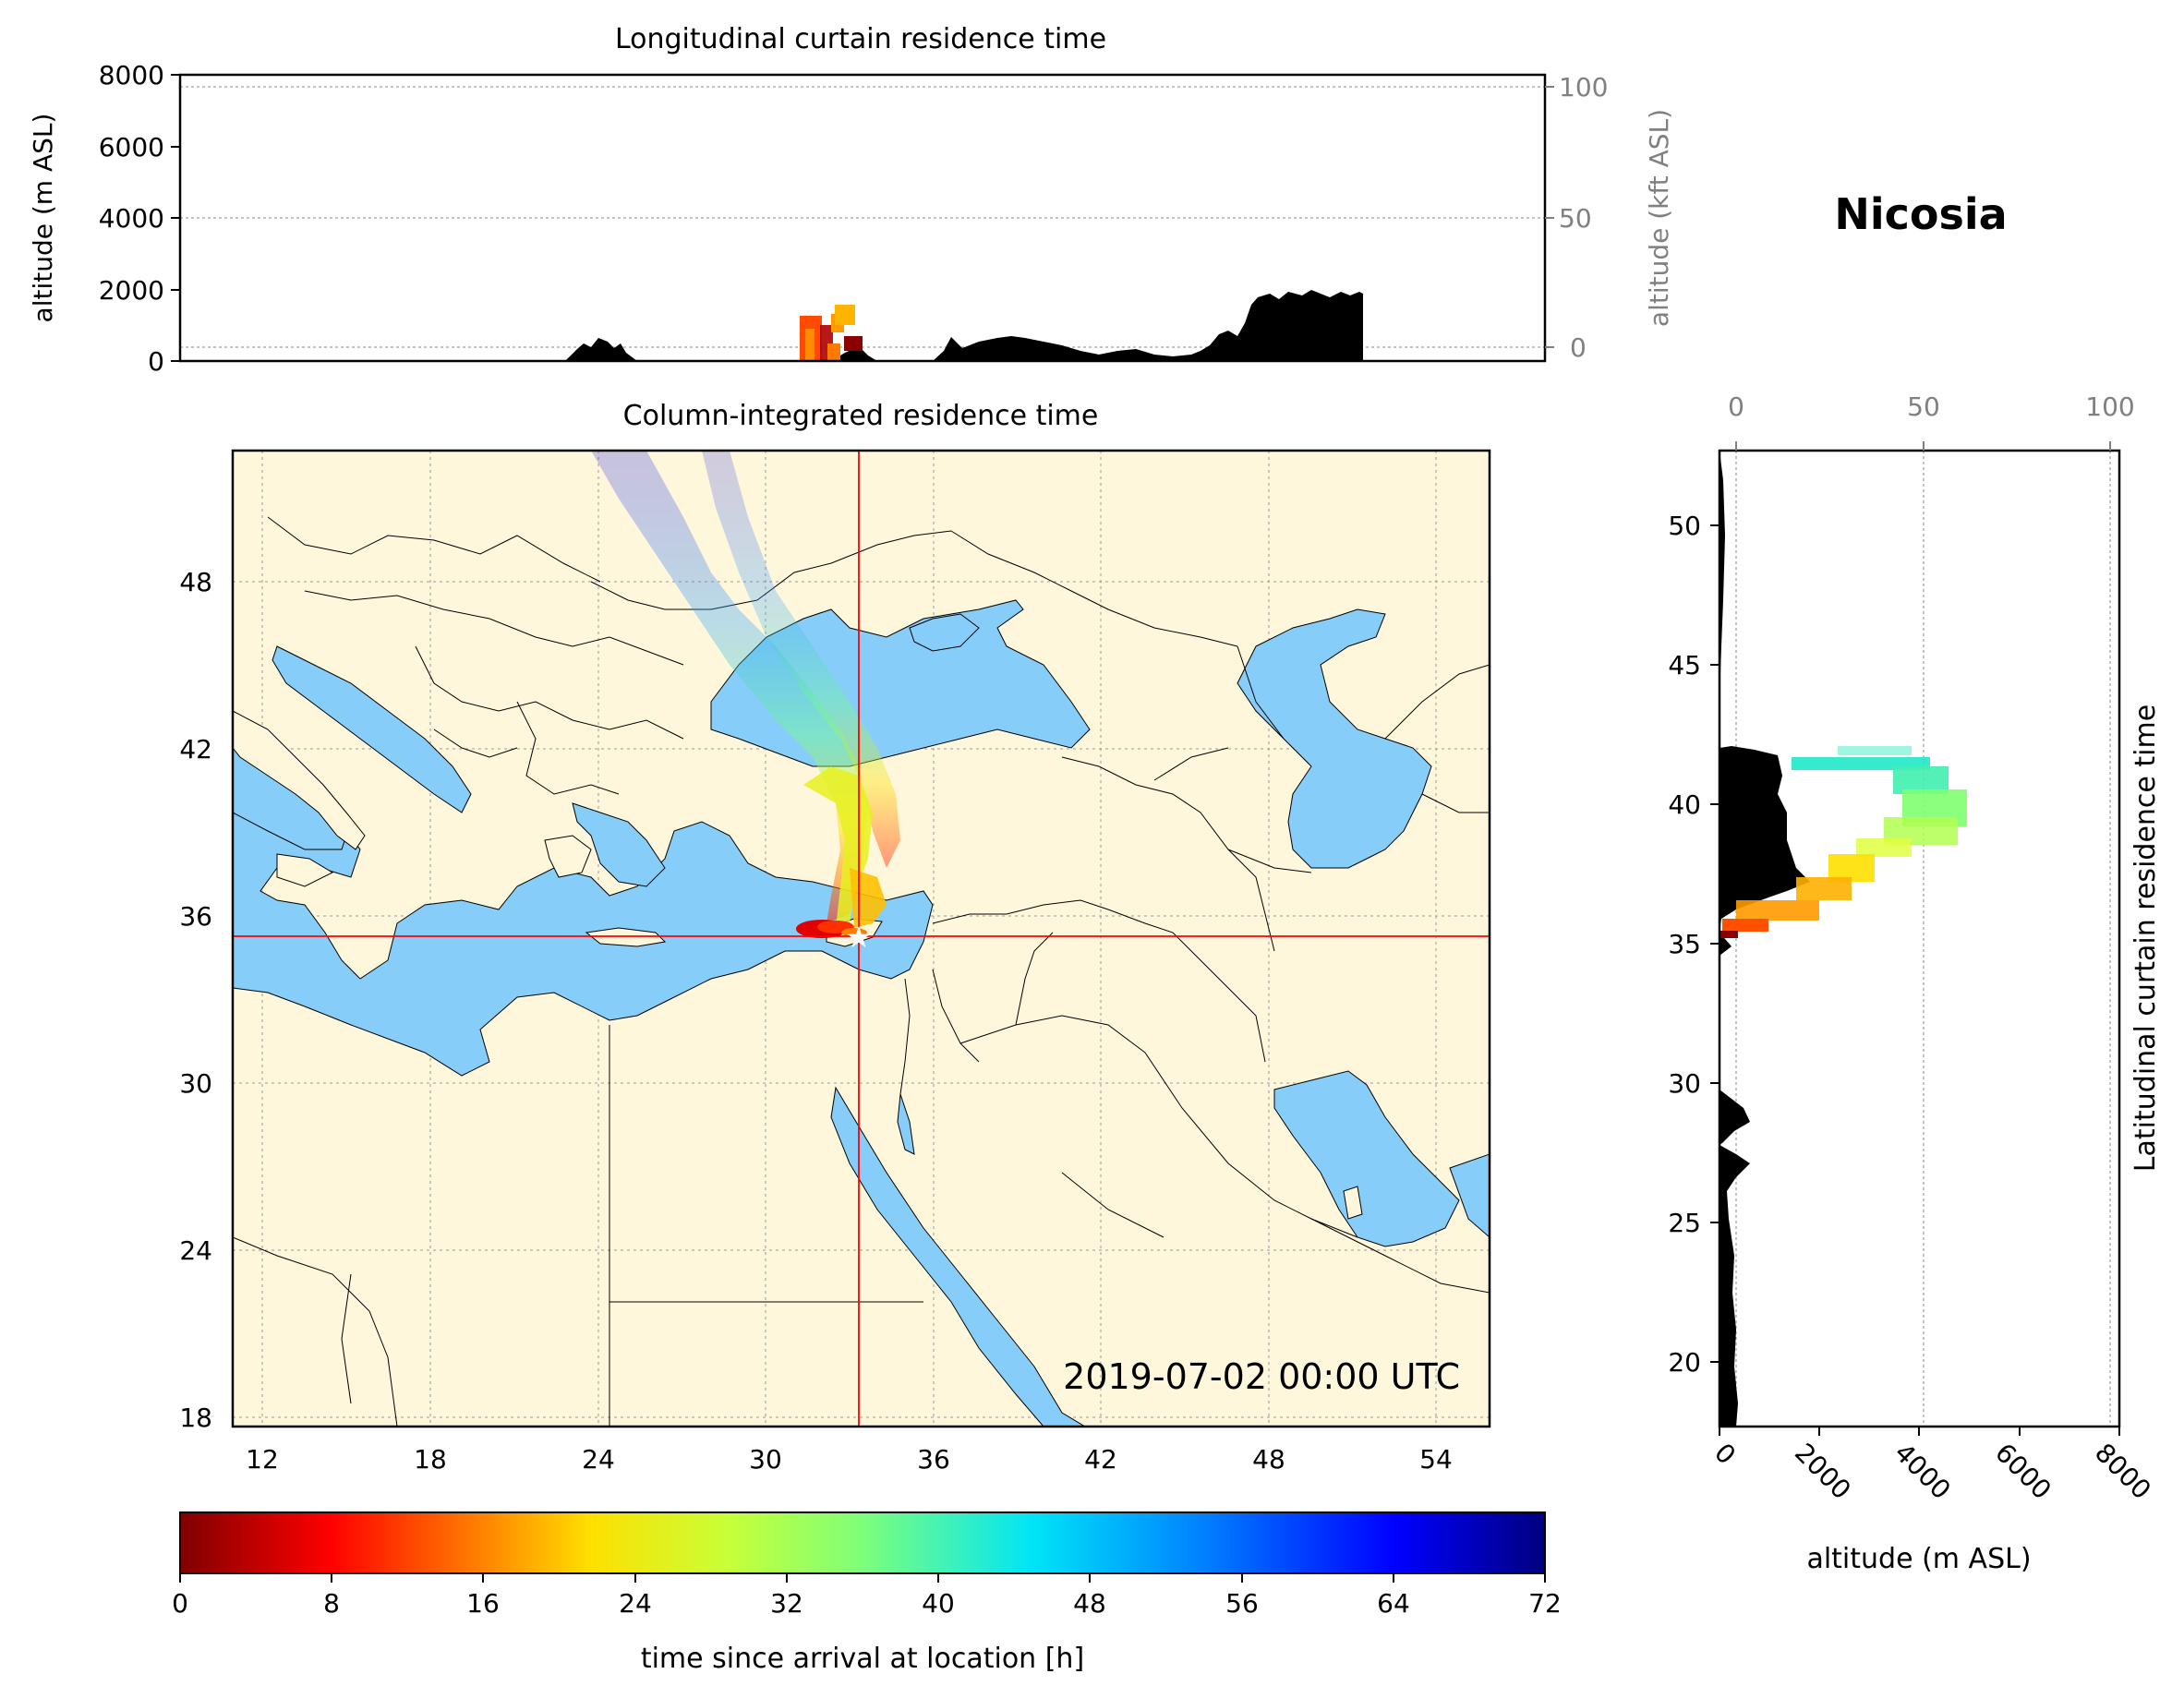  I want to click on right-kft-tick: 50, so click(1923, 406).